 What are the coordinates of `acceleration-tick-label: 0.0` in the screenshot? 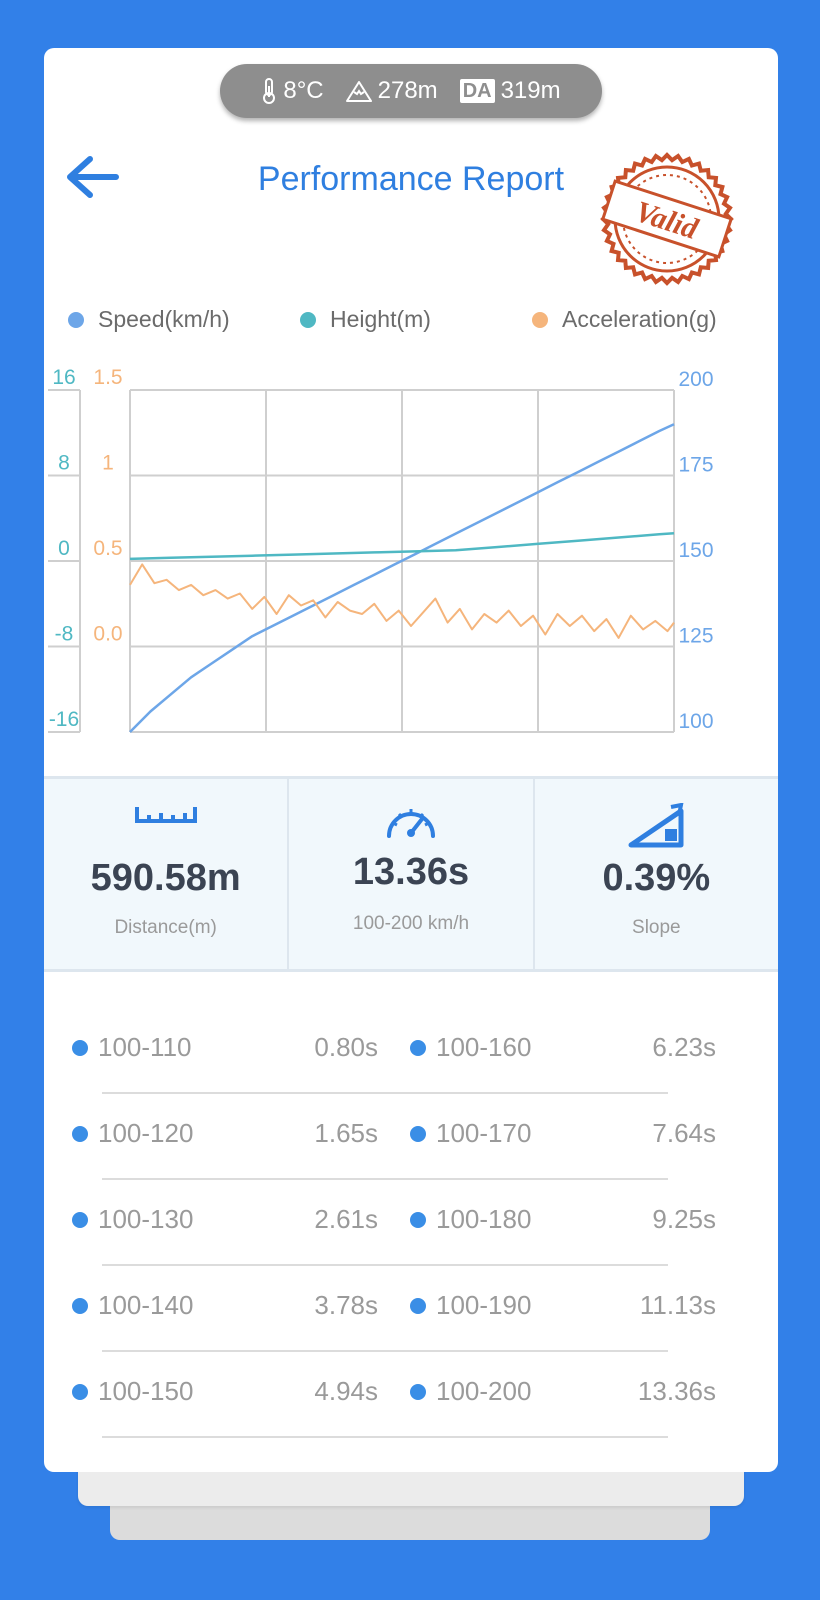 It's located at (107, 634).